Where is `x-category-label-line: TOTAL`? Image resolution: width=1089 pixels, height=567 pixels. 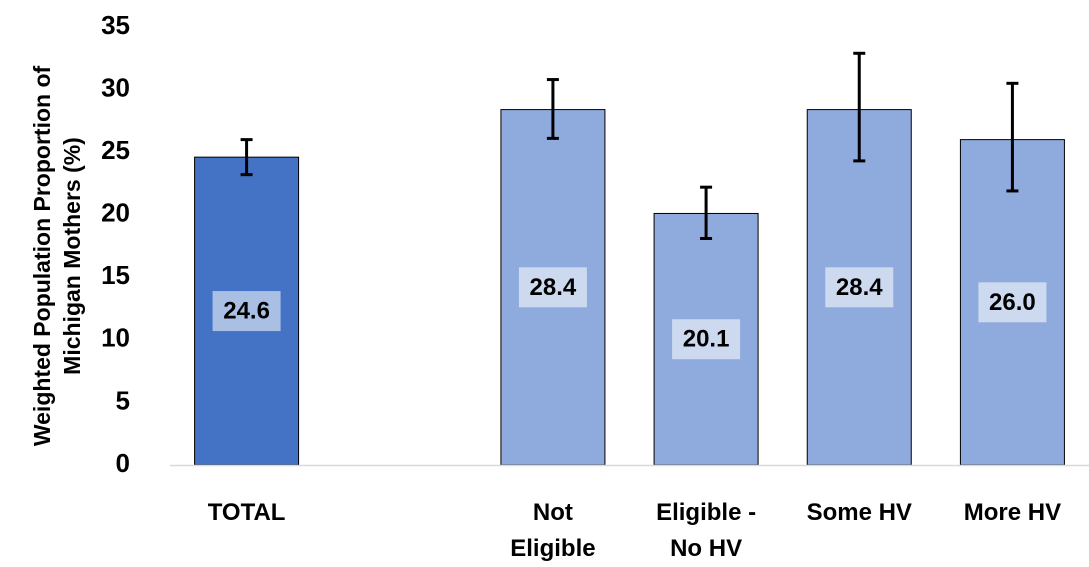 x-category-label-line: TOTAL is located at coordinates (247, 512).